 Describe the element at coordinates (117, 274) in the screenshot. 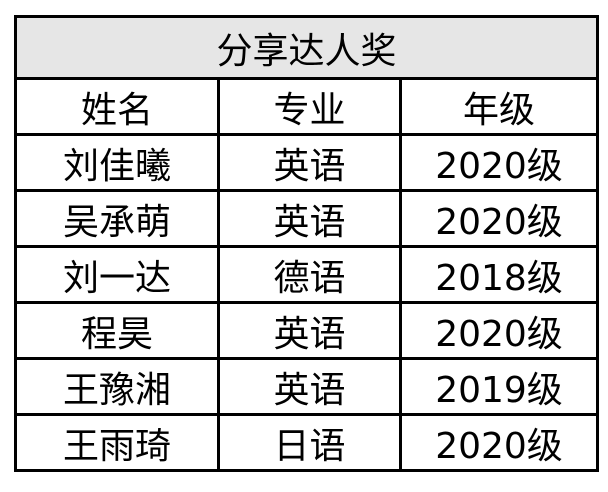

I see `cell-name: 刘一达` at that location.